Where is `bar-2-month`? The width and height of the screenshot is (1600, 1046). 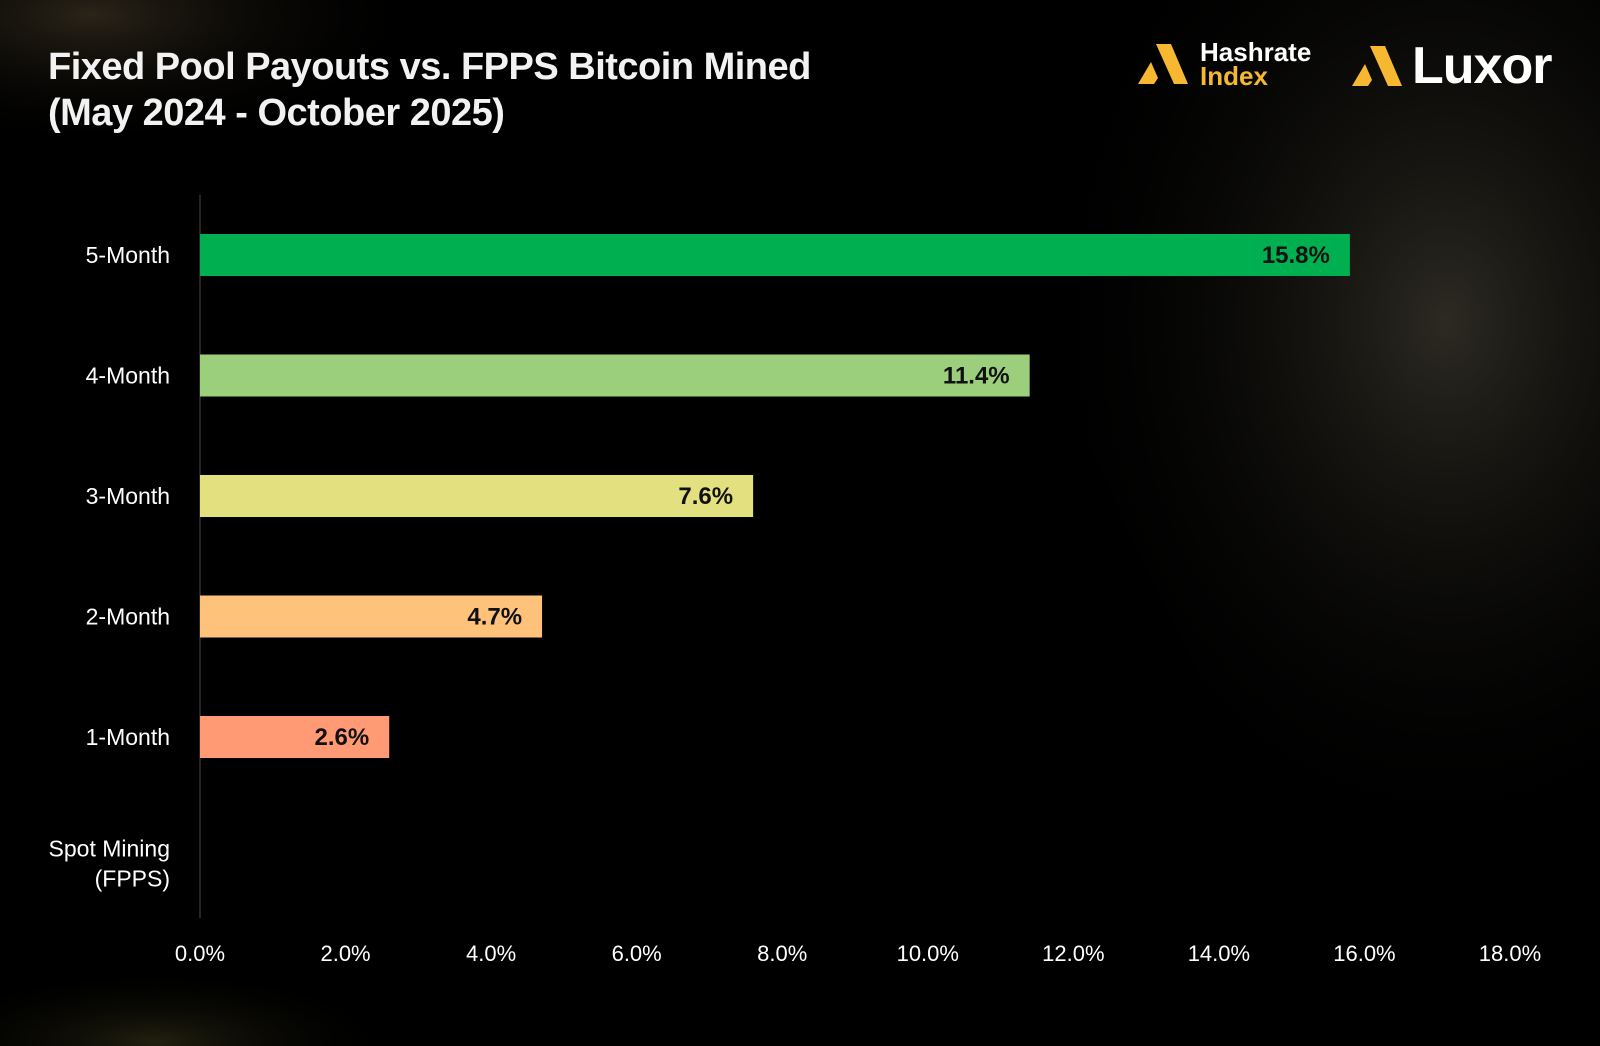
bar-2-month is located at coordinates (371, 616).